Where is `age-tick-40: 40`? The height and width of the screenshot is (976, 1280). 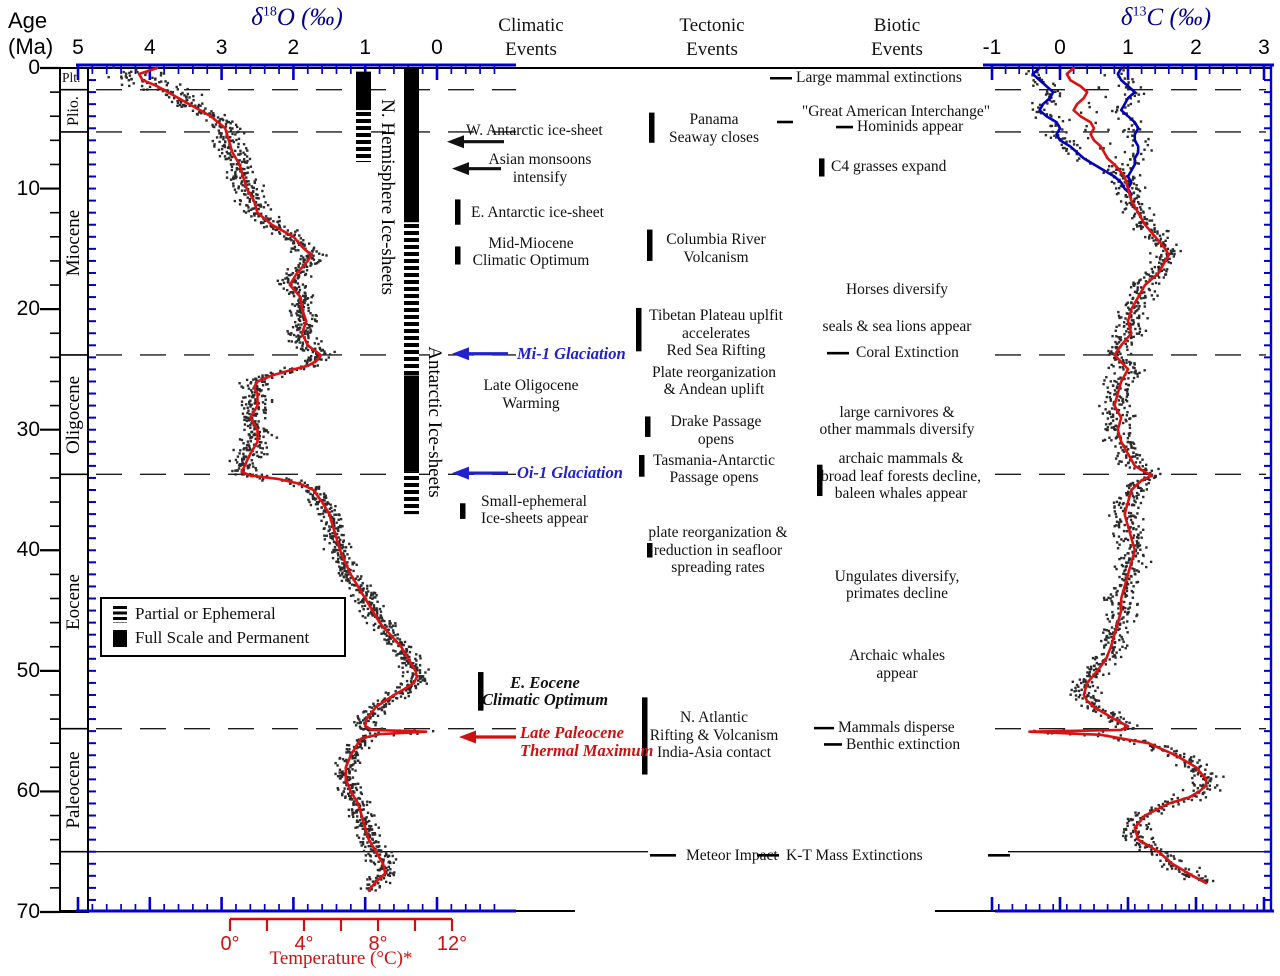
age-tick-40: 40 is located at coordinates (28, 550).